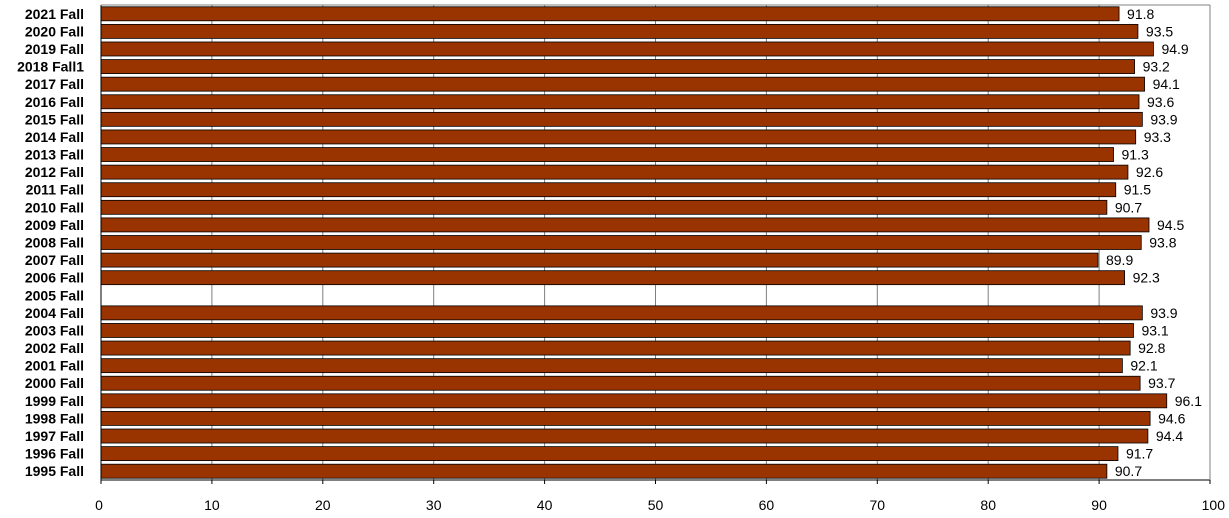 Image resolution: width=1229 pixels, height=518 pixels. I want to click on category-label-16: 2005 Fall, so click(54, 295).